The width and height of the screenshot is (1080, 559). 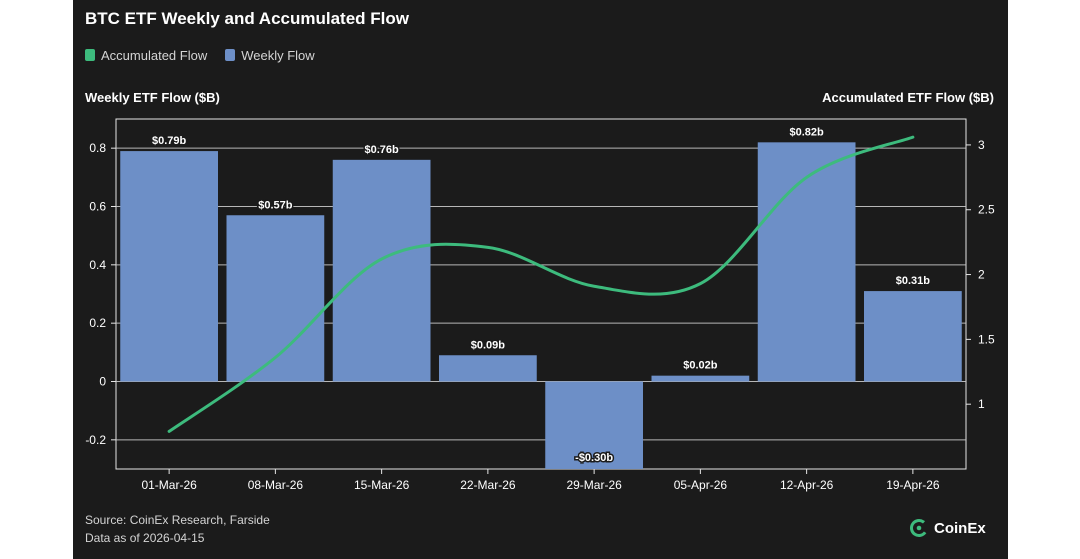 I want to click on x-tick-label-7: 19-Apr-26, so click(x=913, y=485).